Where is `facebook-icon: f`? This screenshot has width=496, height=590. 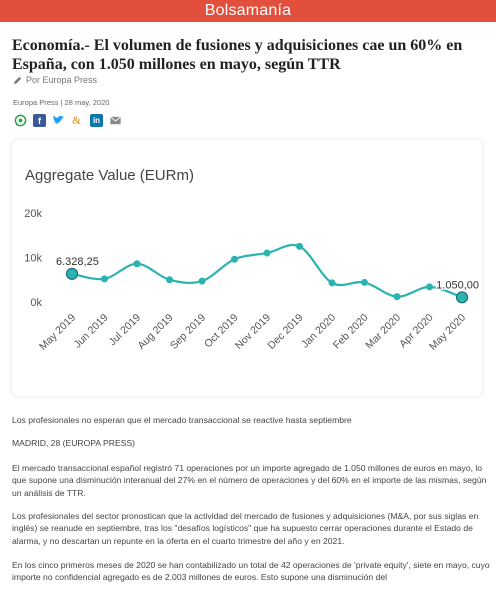 facebook-icon: f is located at coordinates (39, 120).